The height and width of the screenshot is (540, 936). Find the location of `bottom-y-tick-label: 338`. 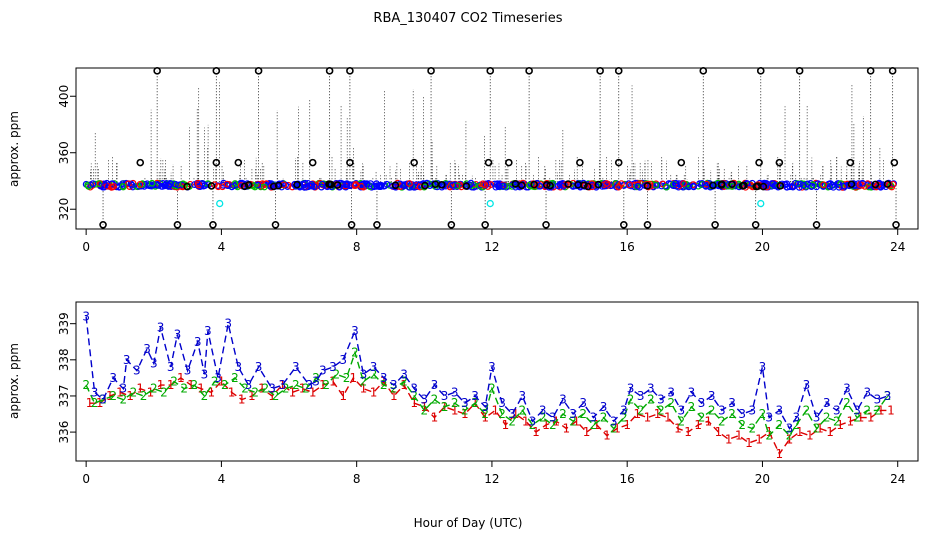

bottom-y-tick-label: 338 is located at coordinates (64, 359).